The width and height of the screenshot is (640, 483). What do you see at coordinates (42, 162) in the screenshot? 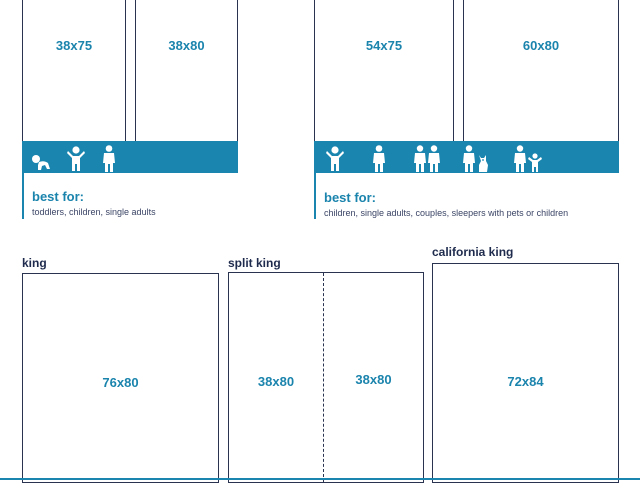
I see `baby-icon` at bounding box center [42, 162].